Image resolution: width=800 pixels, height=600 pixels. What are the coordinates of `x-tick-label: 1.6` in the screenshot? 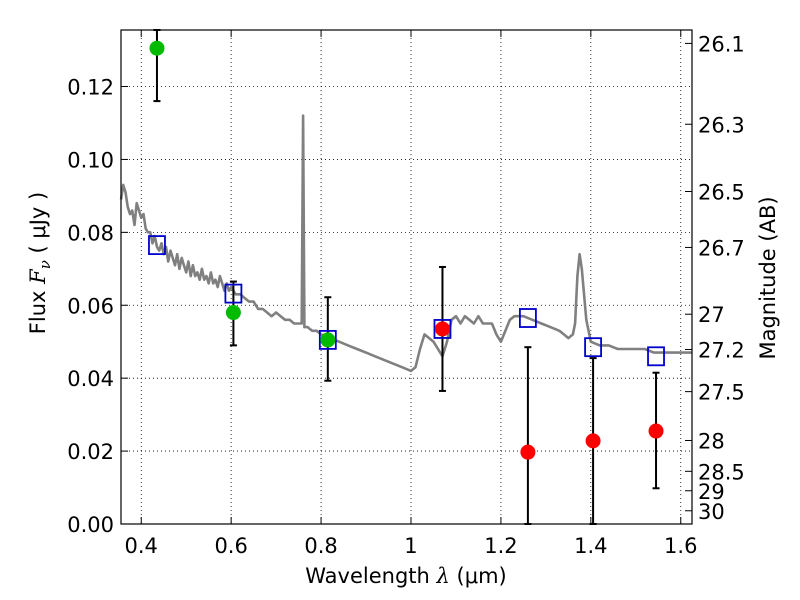 It's located at (680, 546).